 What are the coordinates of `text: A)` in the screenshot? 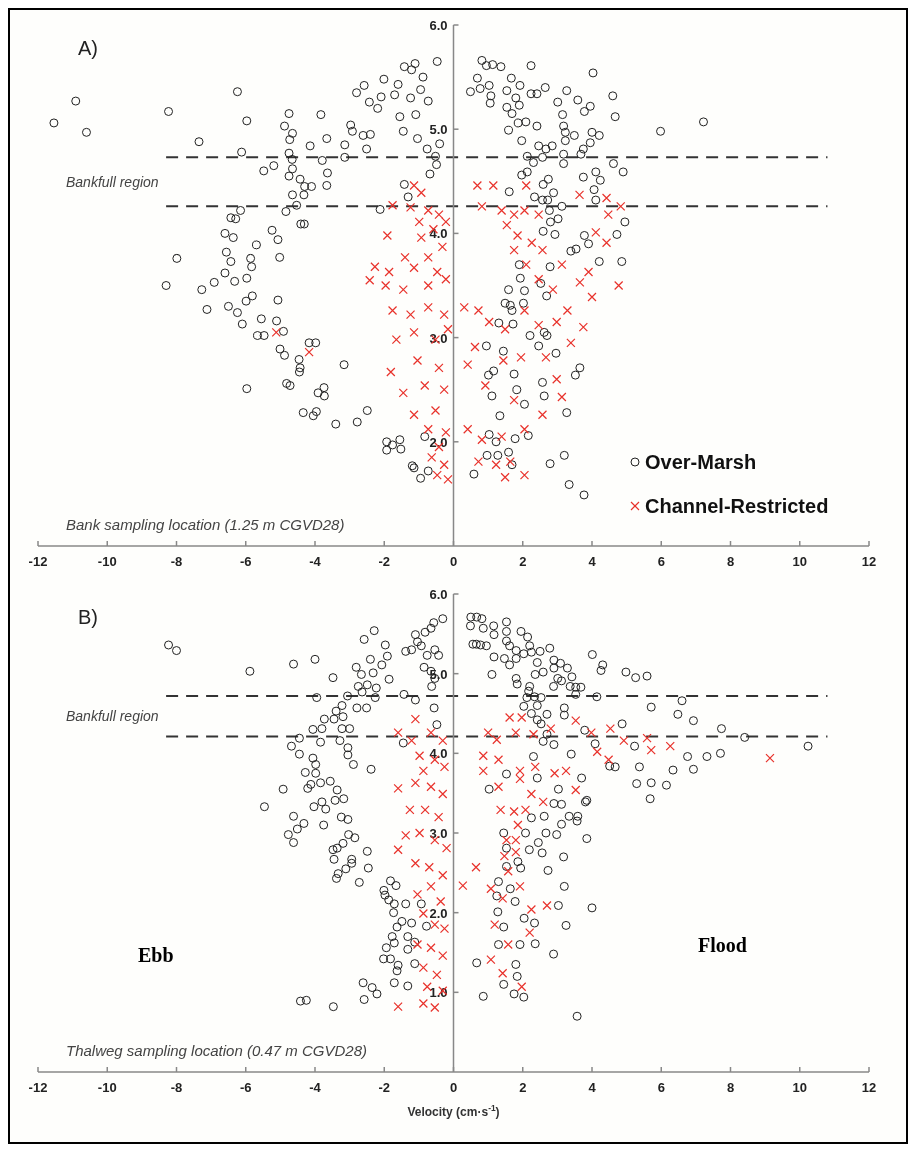 It's located at (88, 48).